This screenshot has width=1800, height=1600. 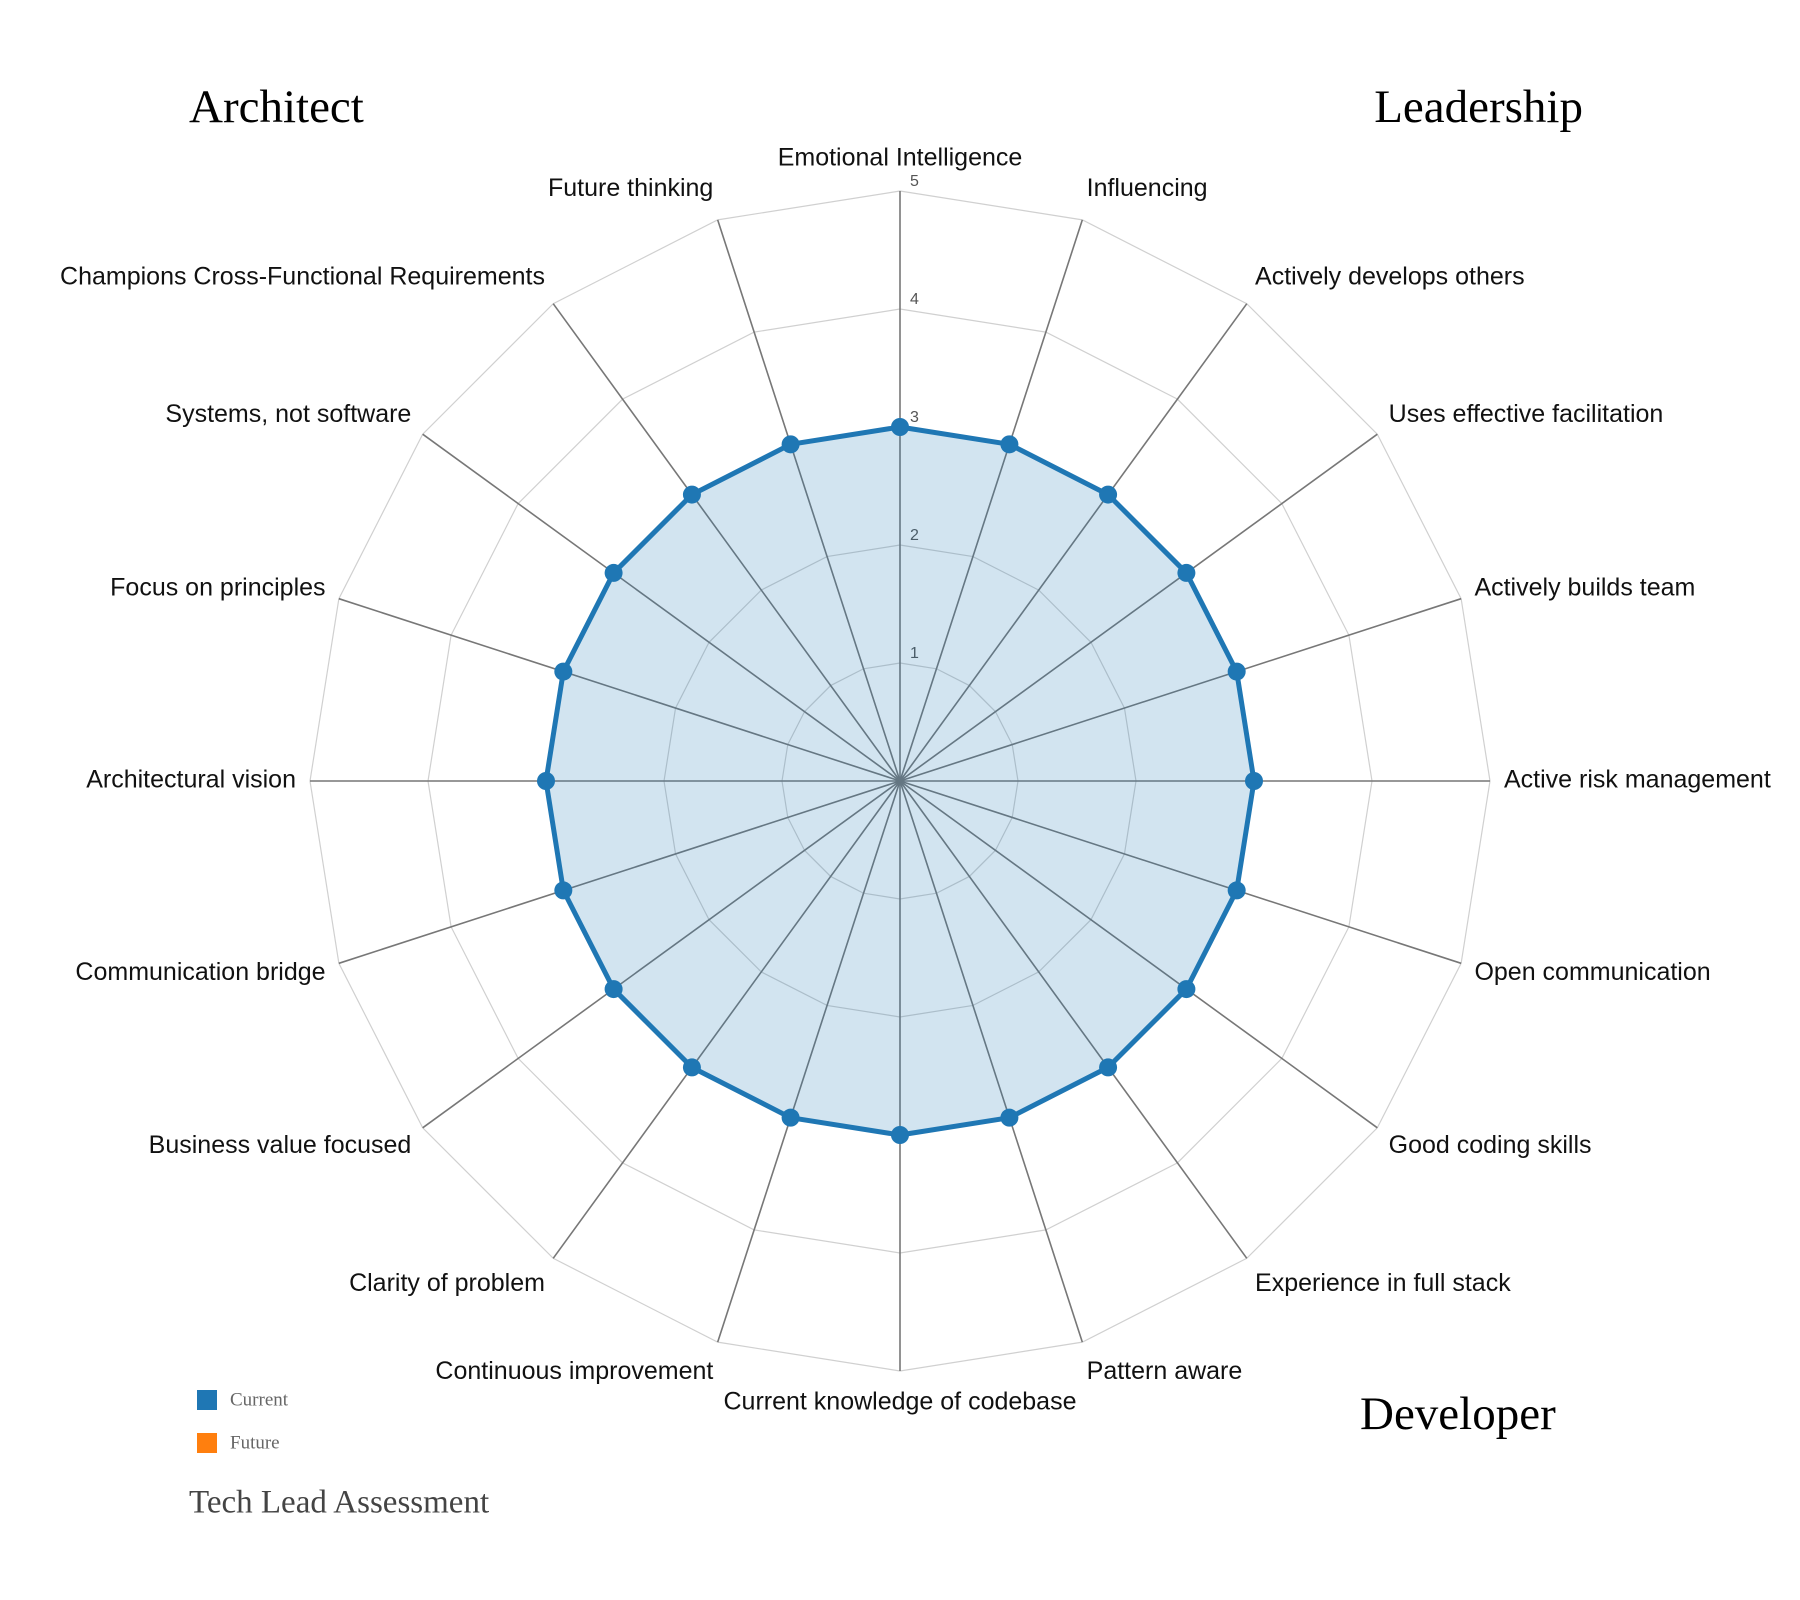 What do you see at coordinates (339, 1503) in the screenshot?
I see `chart-title: Tech Lead Assessment` at bounding box center [339, 1503].